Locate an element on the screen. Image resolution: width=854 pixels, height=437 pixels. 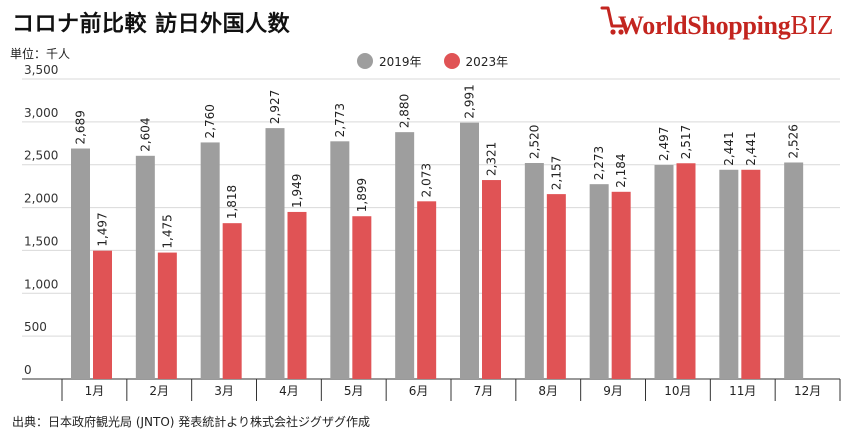
x-tick-label: 7月 is located at coordinates (484, 391).